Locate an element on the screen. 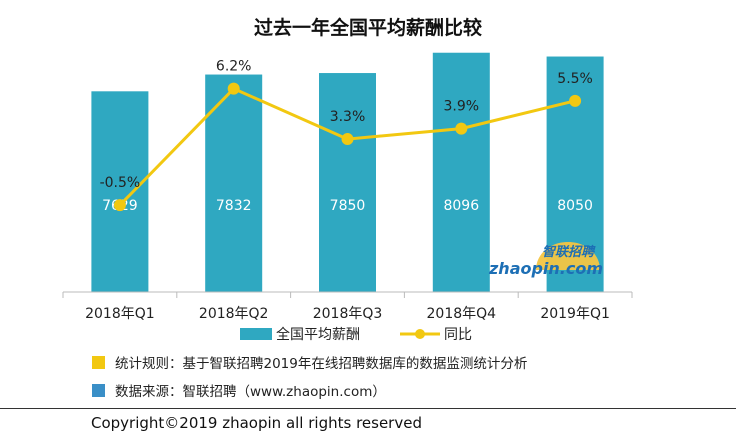 This screenshot has height=447, width=736. note-source-text: 数据来源：智联招聘（www.zhaopin.com） is located at coordinates (250, 392).